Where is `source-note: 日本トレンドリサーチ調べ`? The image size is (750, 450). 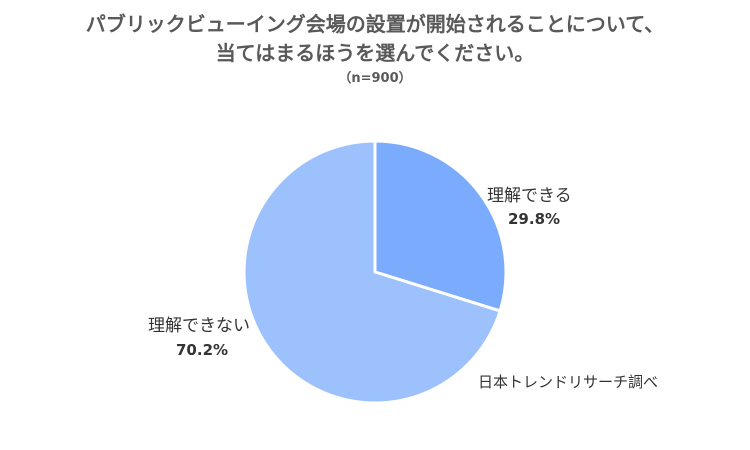
source-note: 日本トレンドリサーチ調べ is located at coordinates (568, 382).